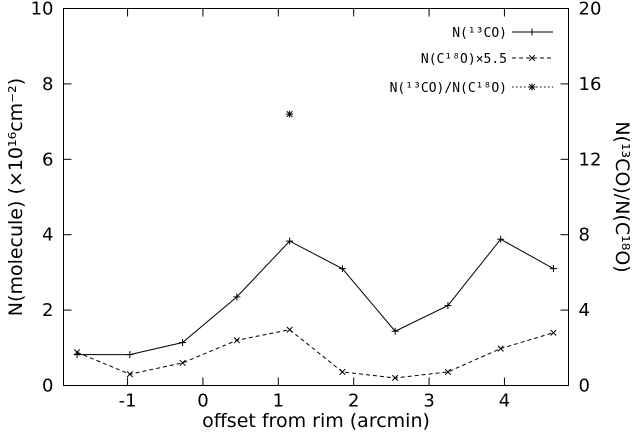  What do you see at coordinates (128, 401) in the screenshot?
I see `x-tick-label: -1` at bounding box center [128, 401].